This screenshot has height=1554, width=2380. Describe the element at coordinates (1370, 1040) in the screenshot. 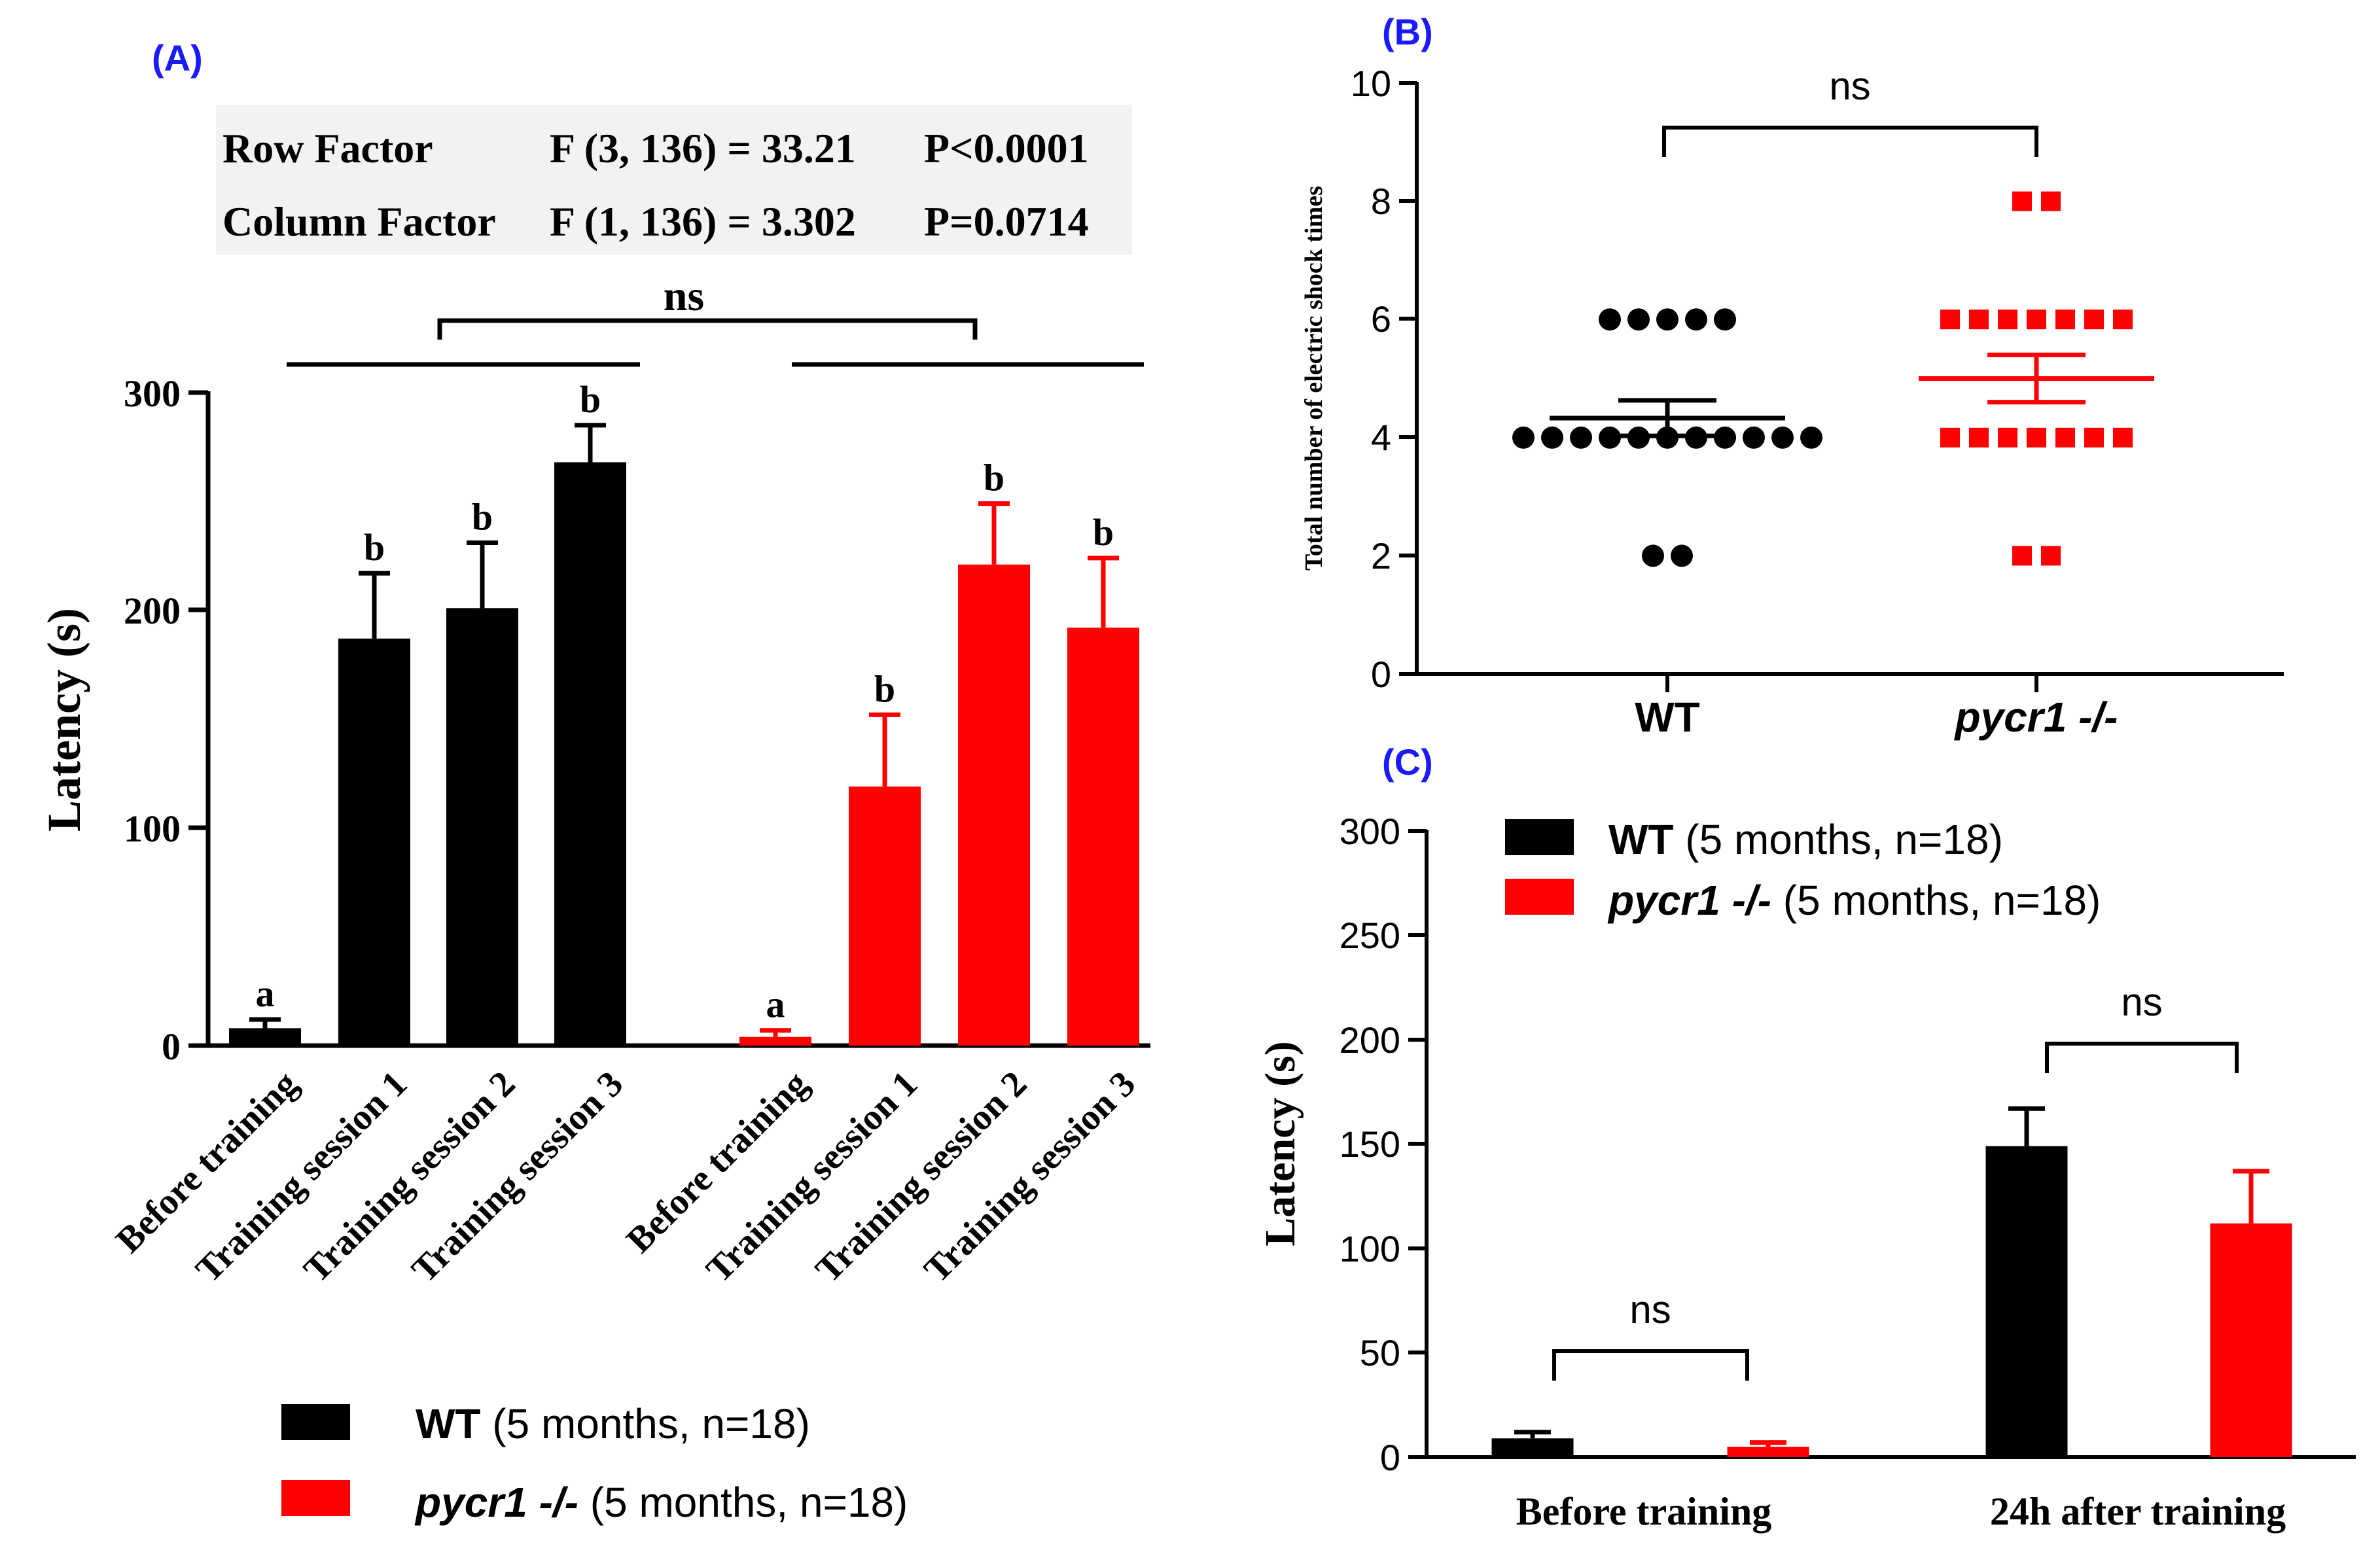

I see `c-y-tick-label: 200` at that location.